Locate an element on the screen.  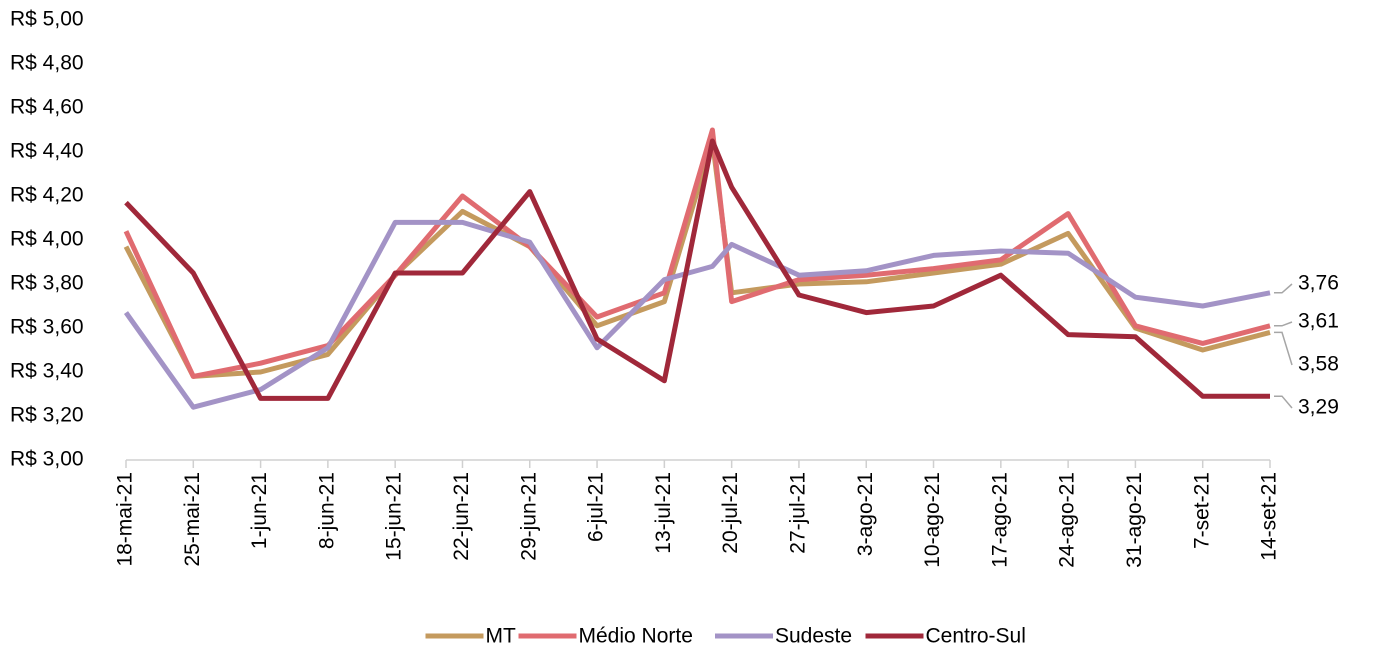
data-label: 3,58 is located at coordinates (1318, 364).